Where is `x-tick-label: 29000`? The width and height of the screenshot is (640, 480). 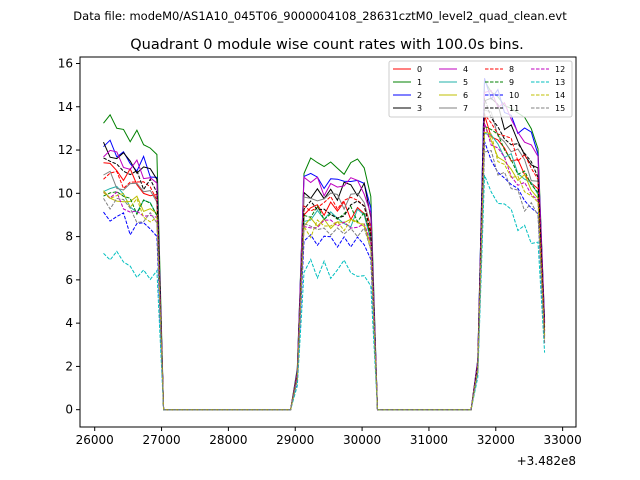 x-tick-label: 29000 is located at coordinates (295, 440).